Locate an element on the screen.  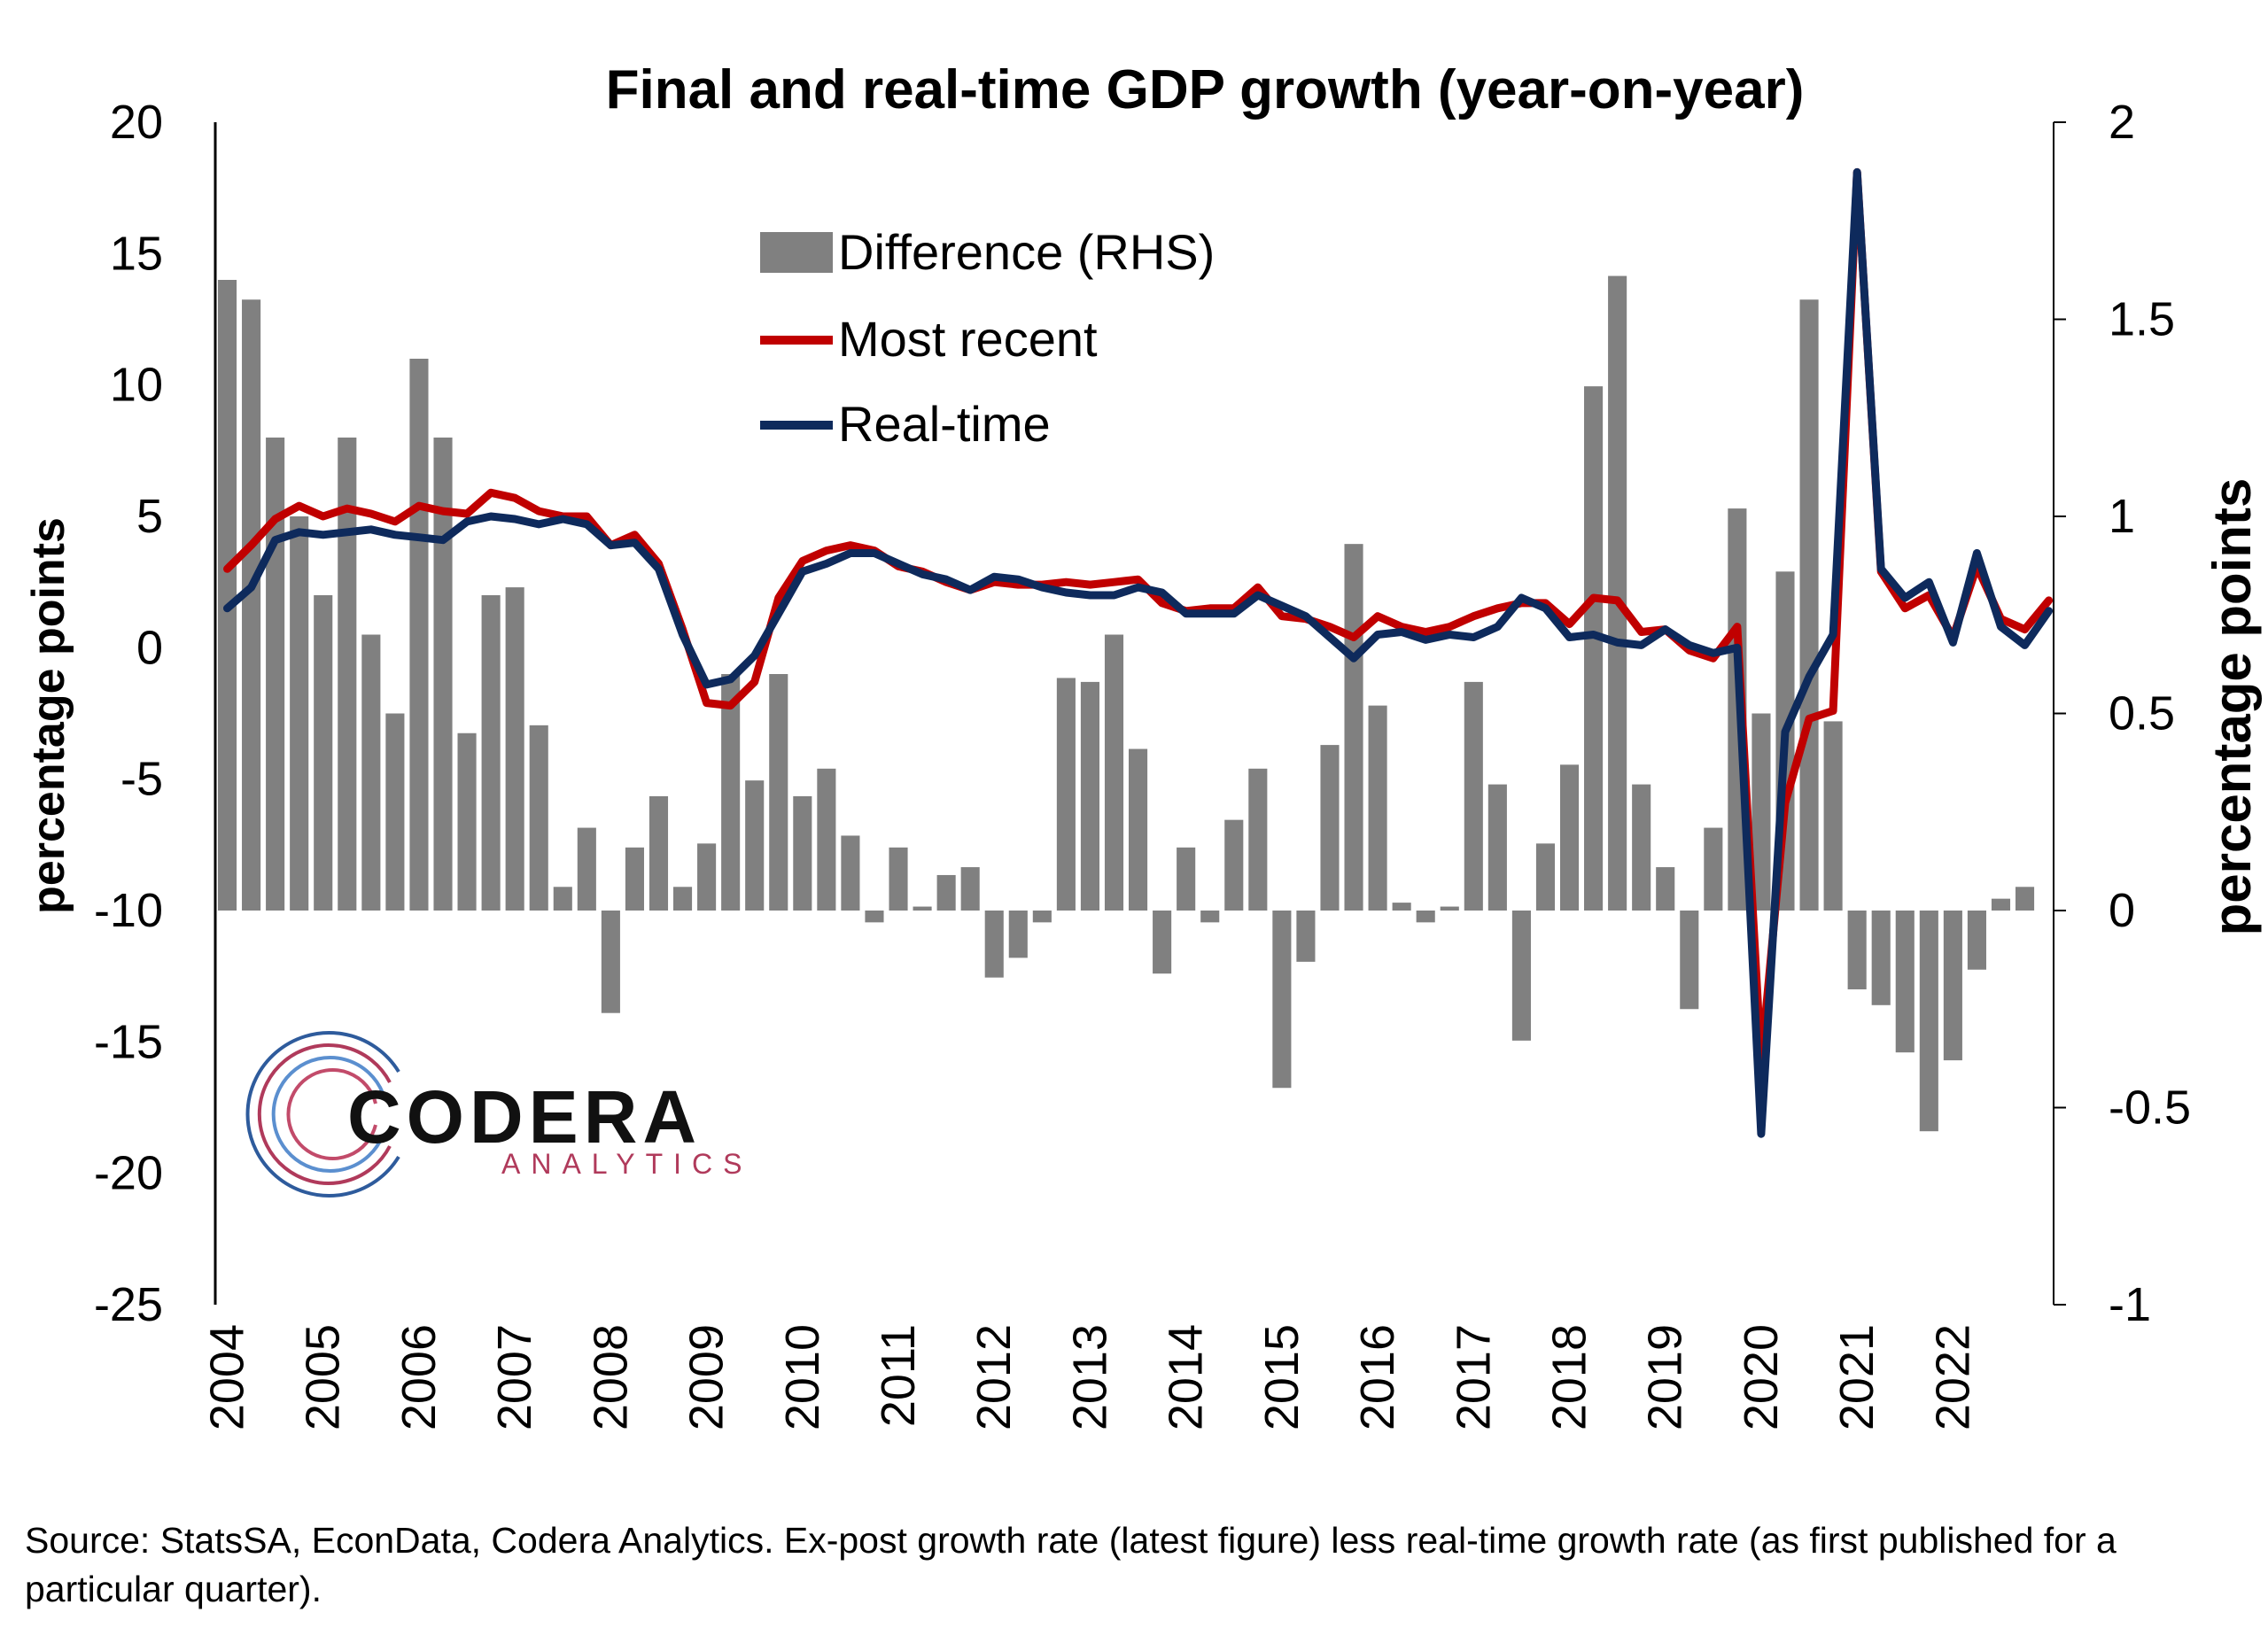
y-tick-label: -10 is located at coordinates (128, 910).